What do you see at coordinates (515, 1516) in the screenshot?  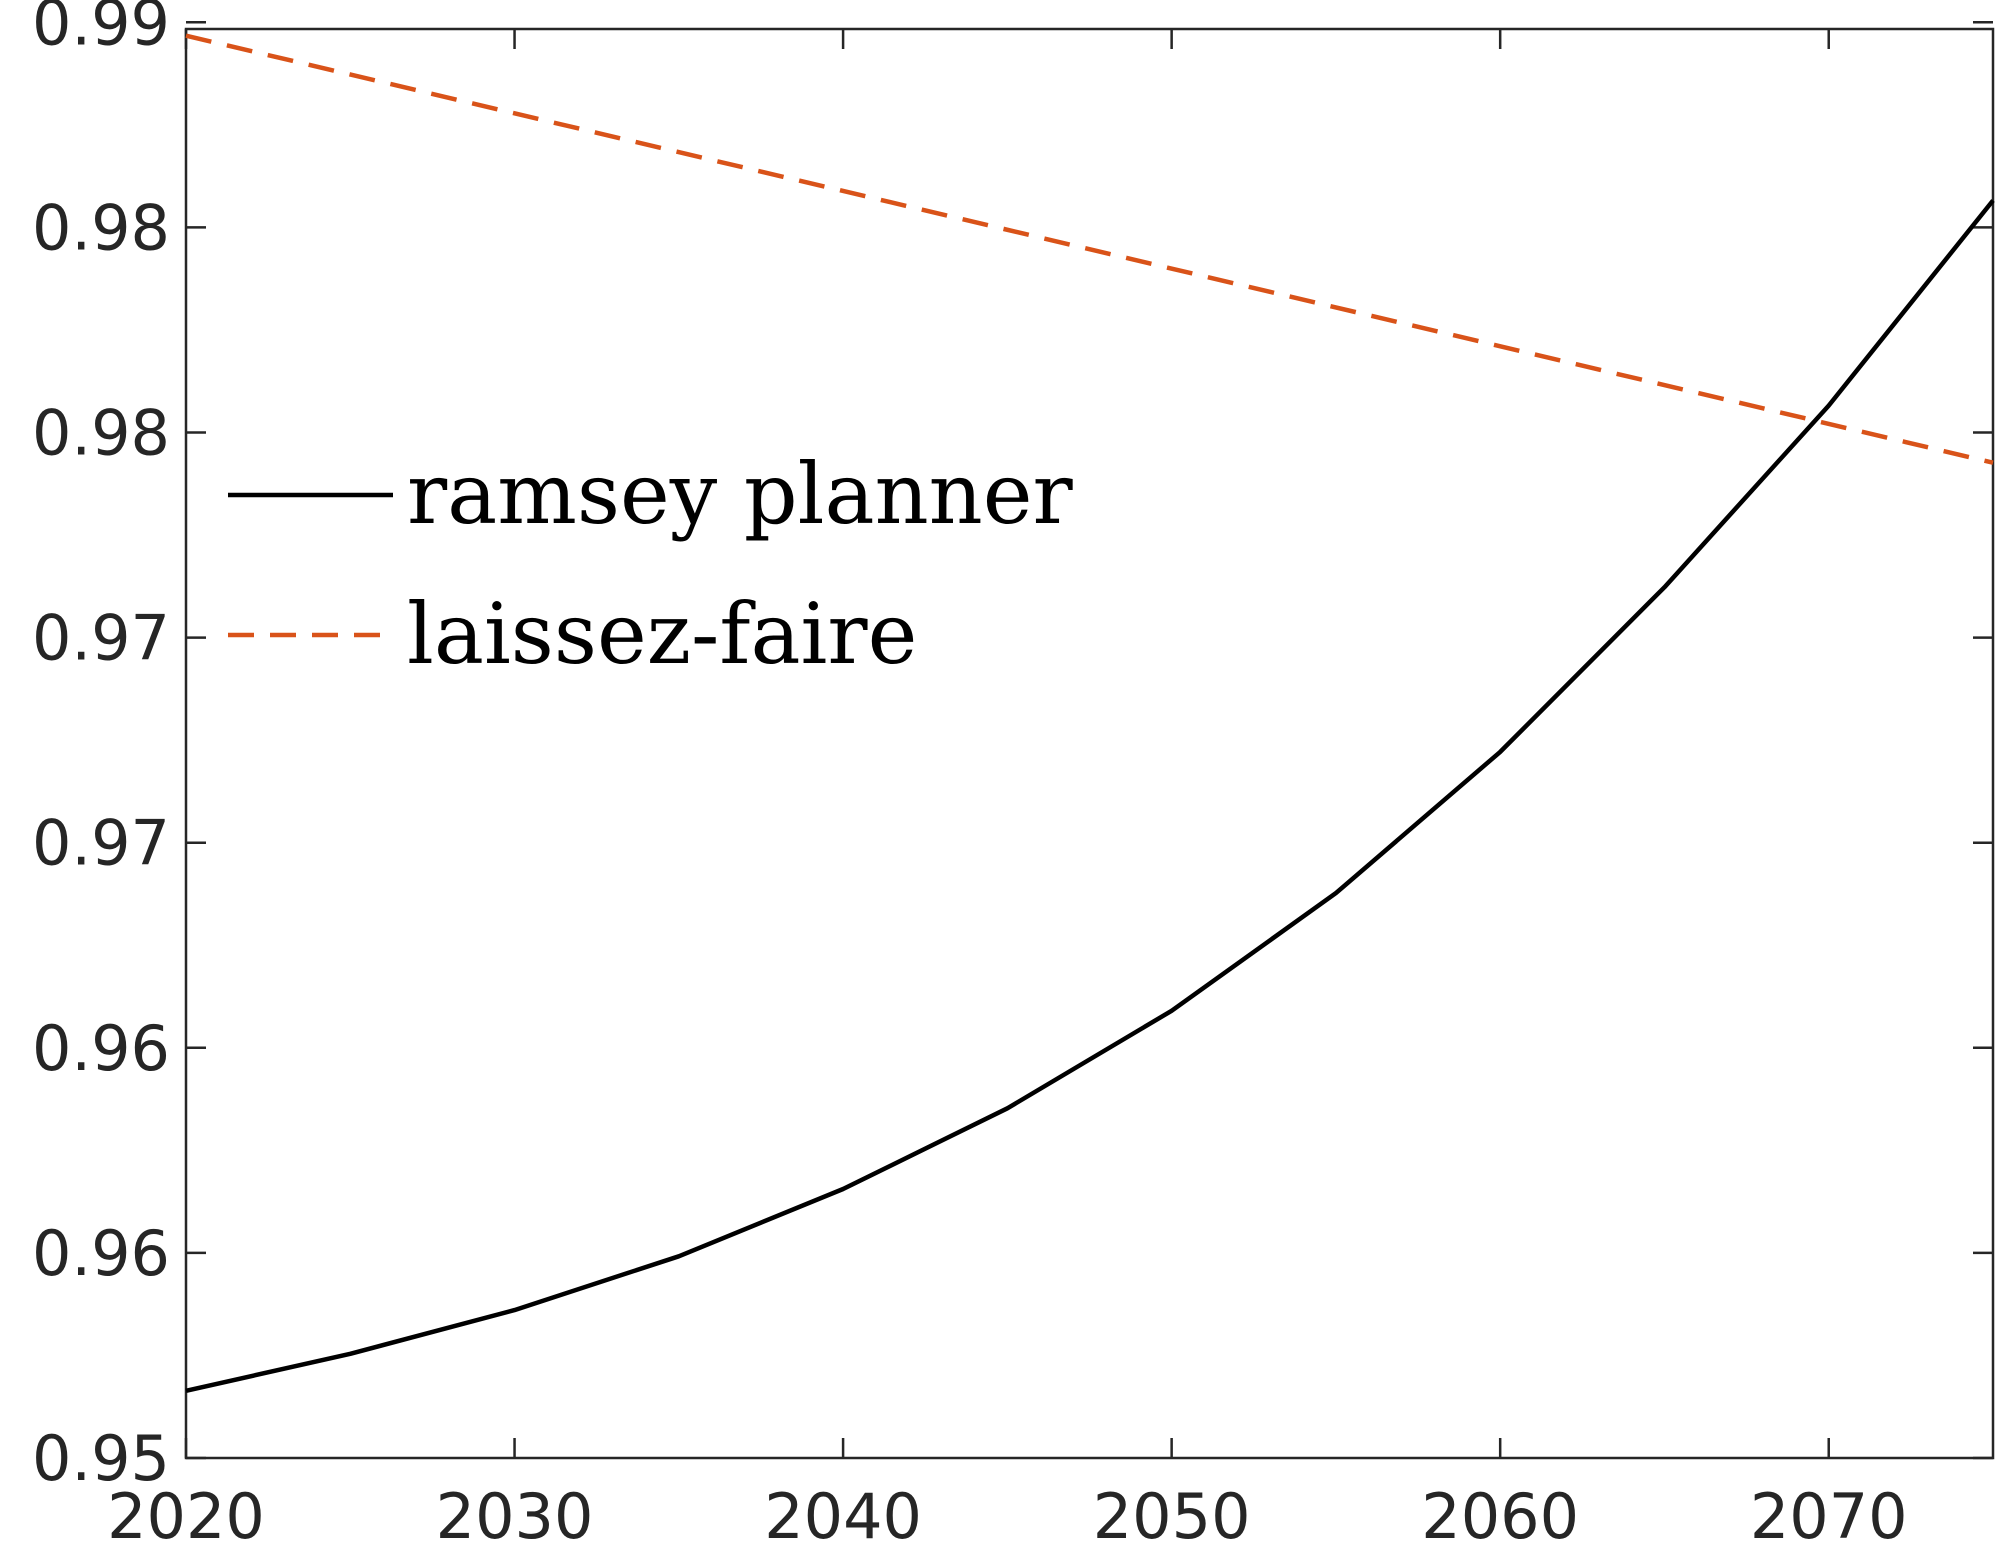 I see `x-tick-label: 2030` at bounding box center [515, 1516].